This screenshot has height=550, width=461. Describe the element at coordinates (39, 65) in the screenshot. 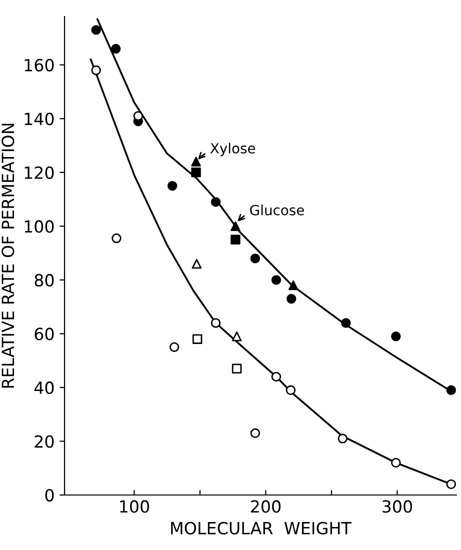

I see `y-tick-label: 160` at that location.